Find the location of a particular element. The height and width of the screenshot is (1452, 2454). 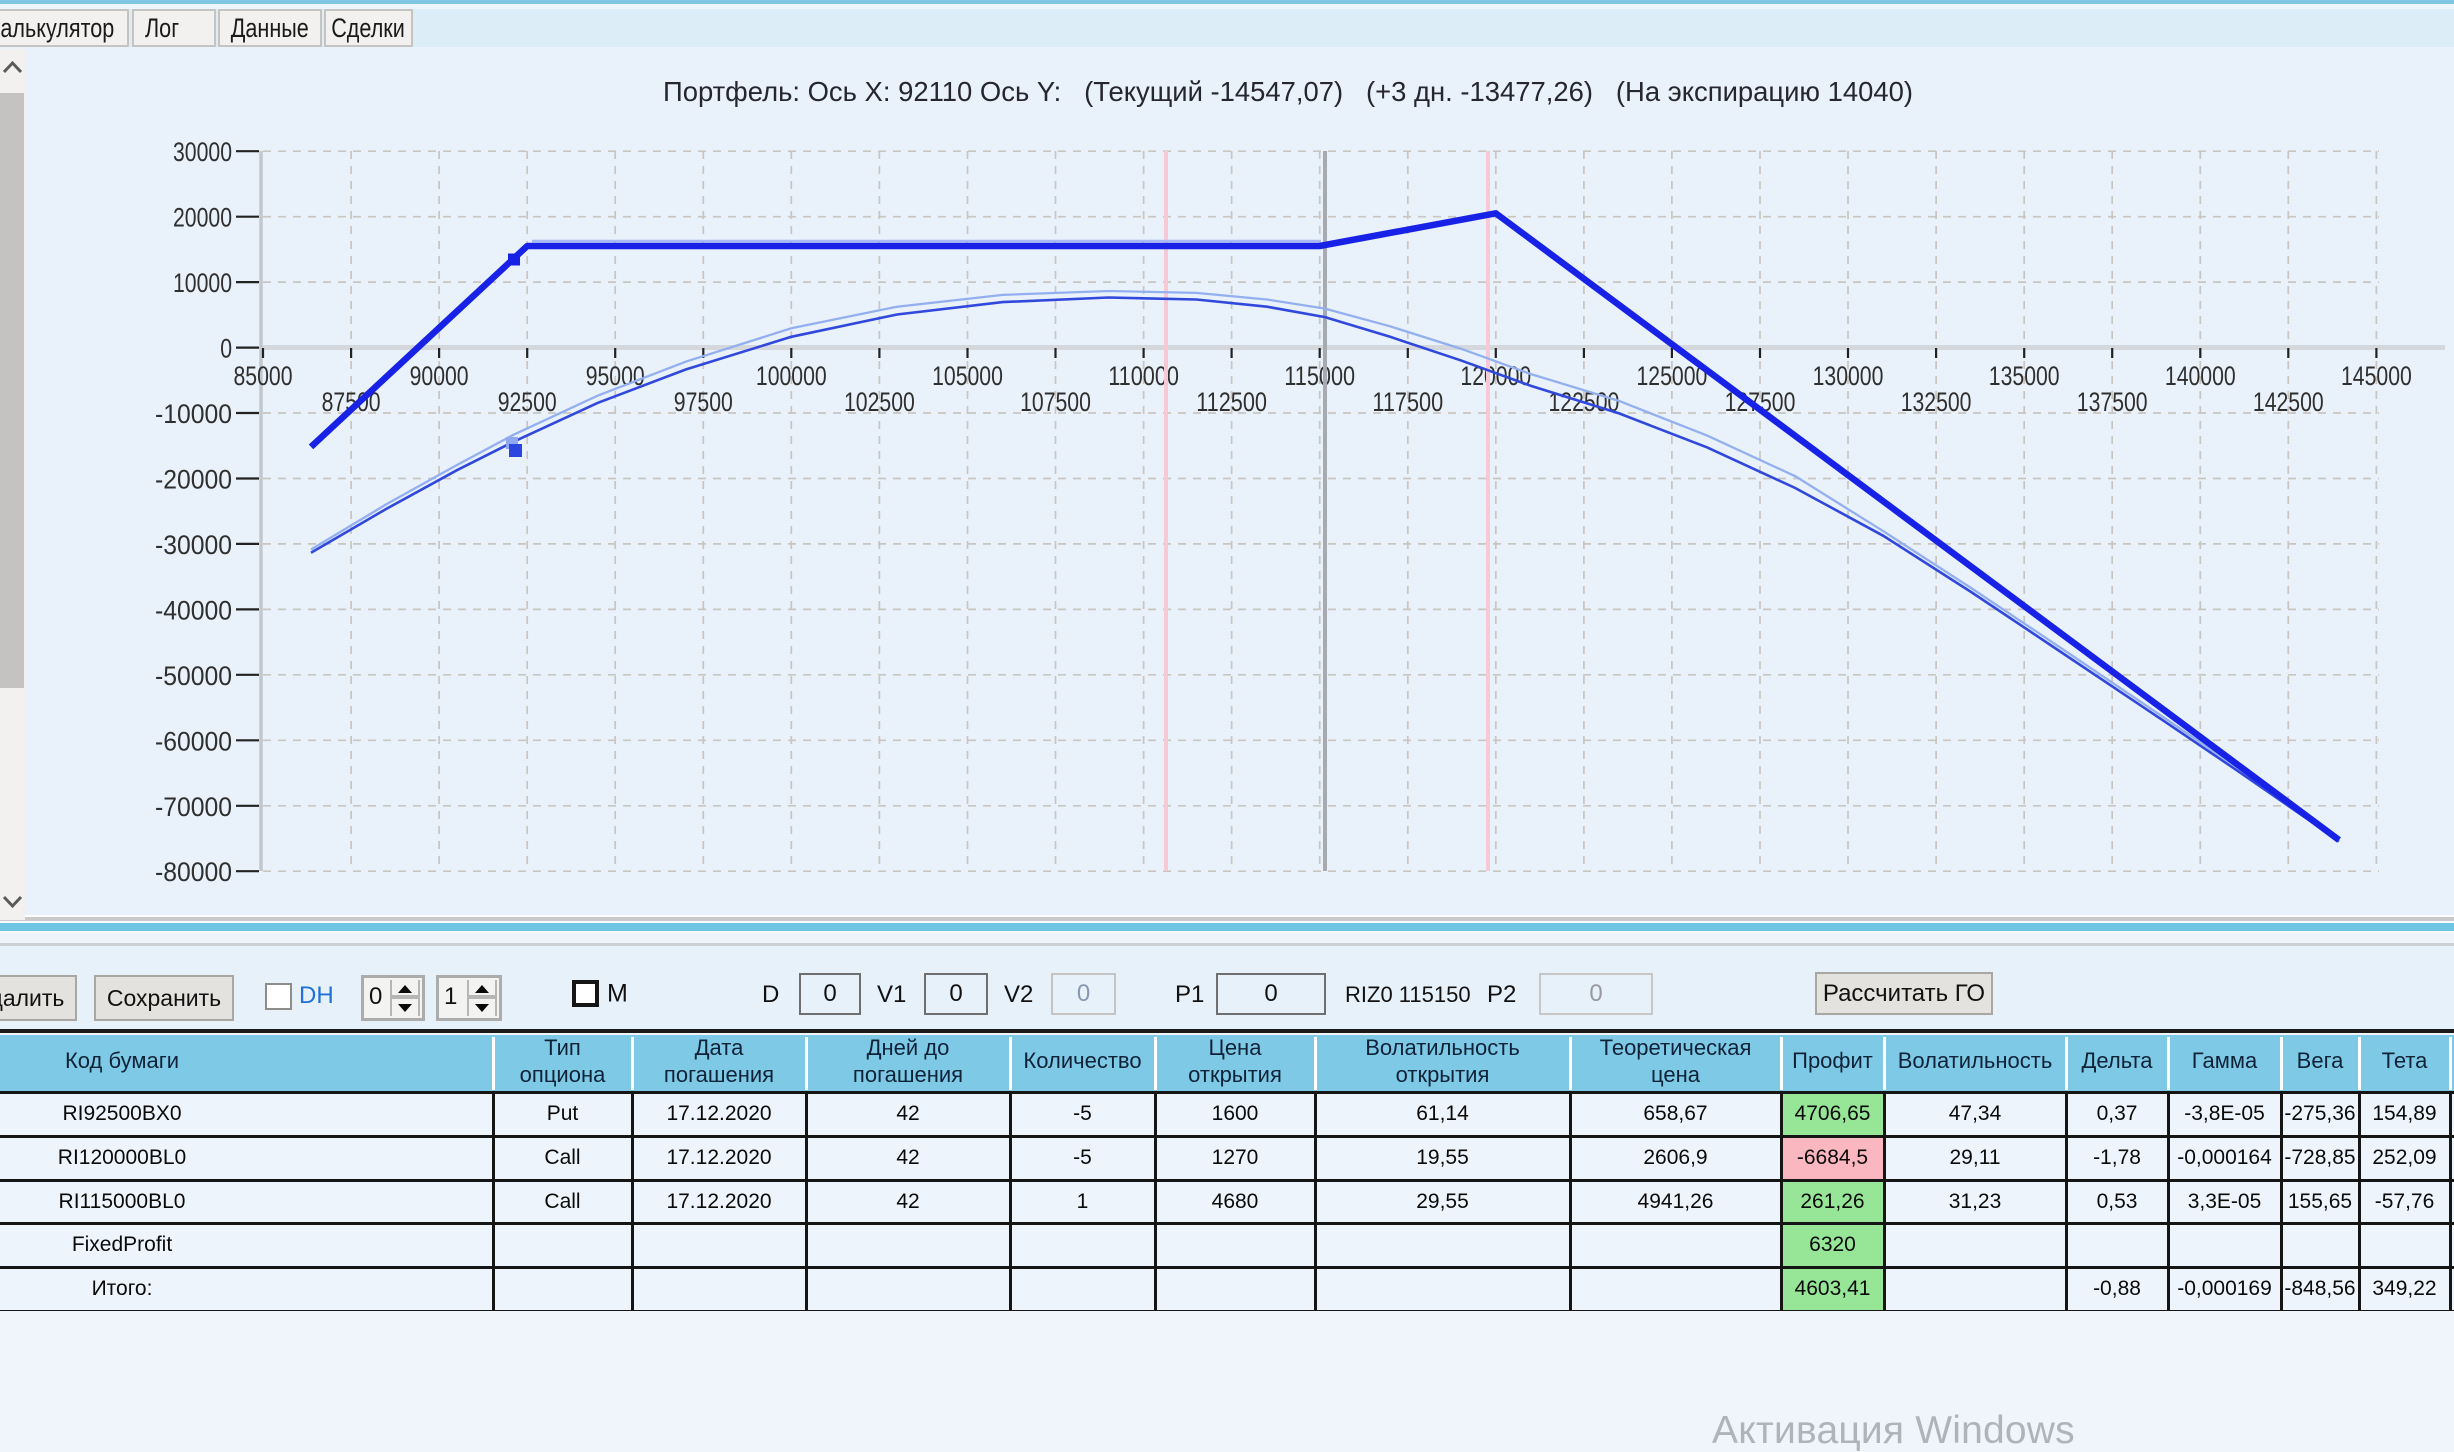

svg-text: -50000 is located at coordinates (193, 676).